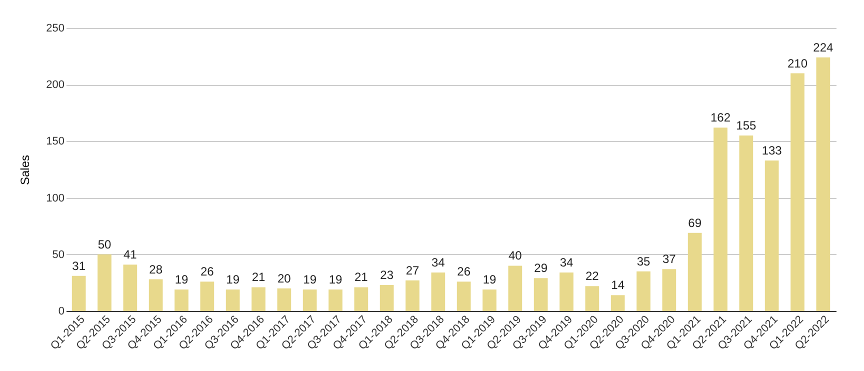 The width and height of the screenshot is (864, 371). I want to click on data-label: 69, so click(695, 223).